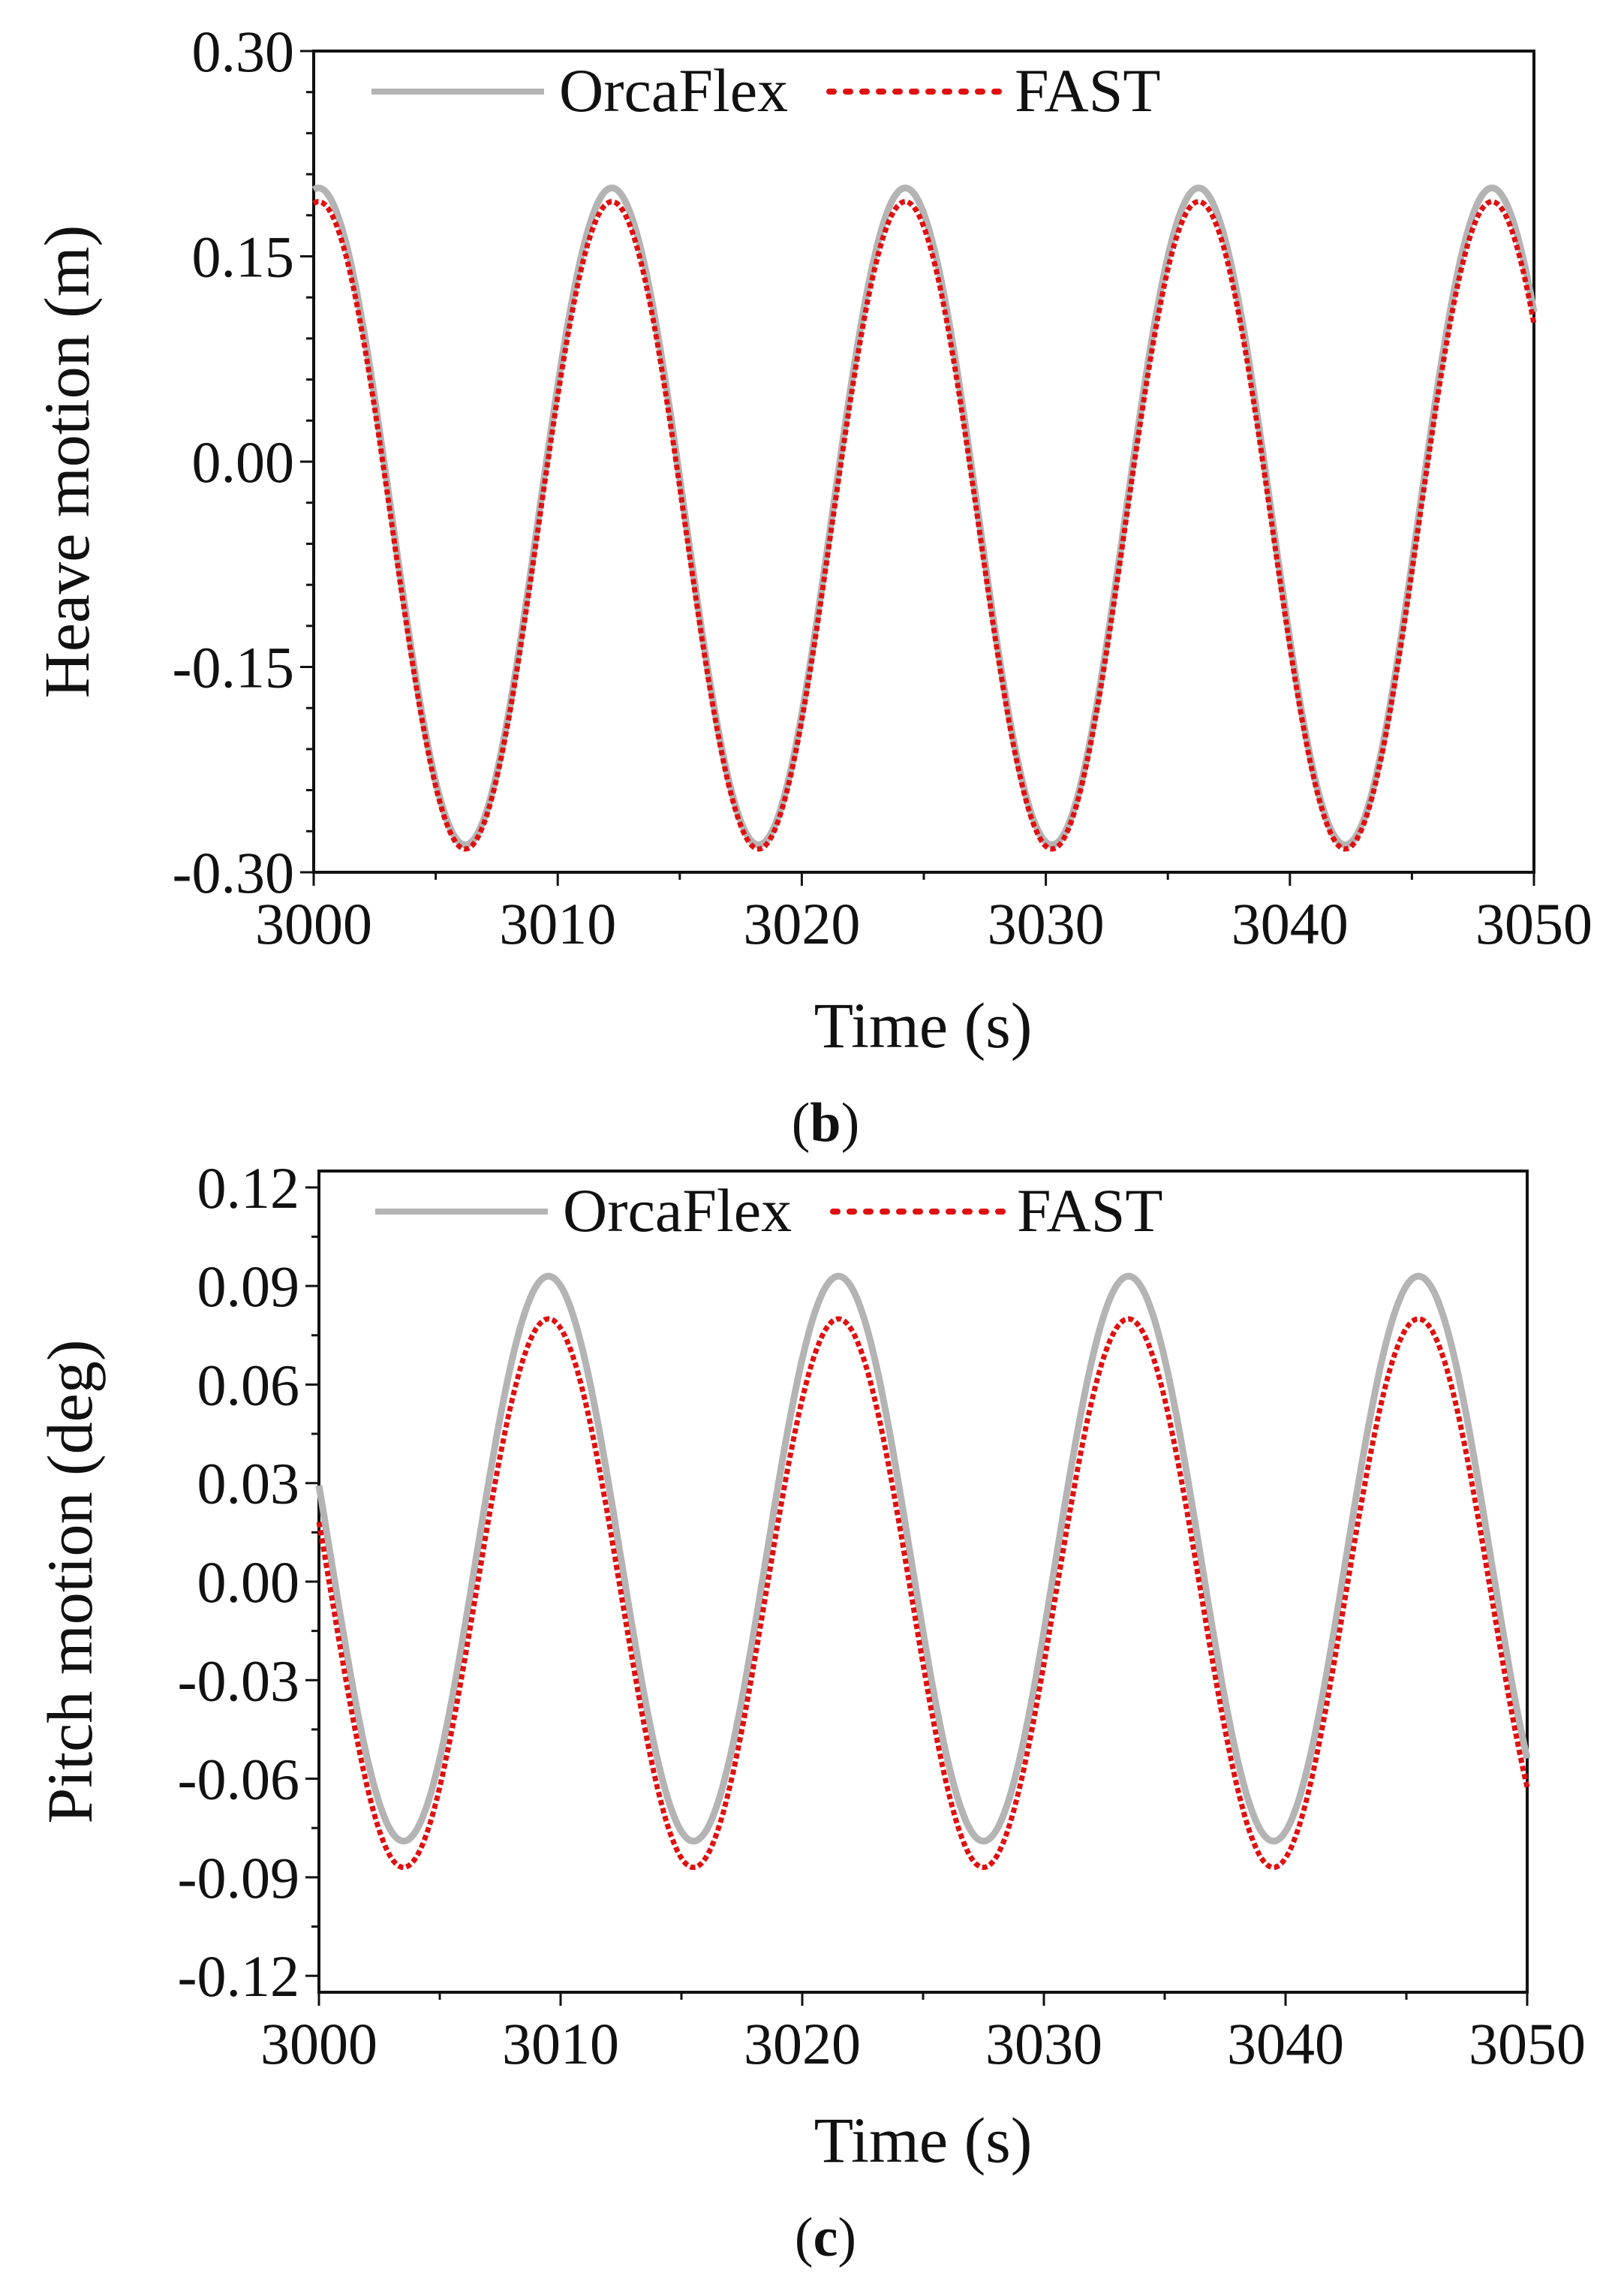 The image size is (1624, 2279). I want to click on y-tick-label: 0.12, so click(248, 1188).